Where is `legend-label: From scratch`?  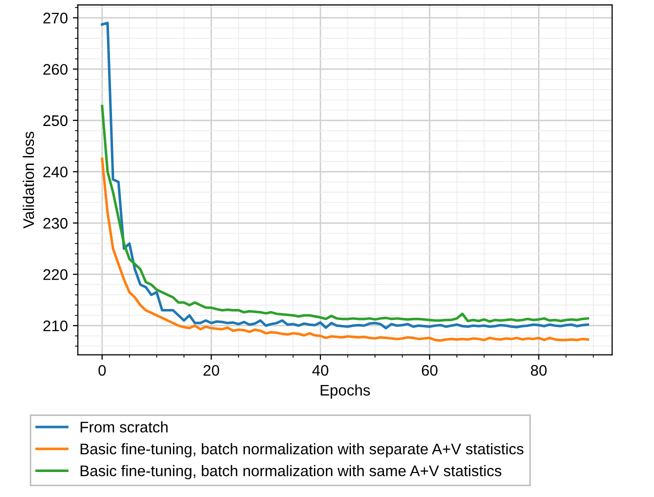 legend-label: From scratch is located at coordinates (124, 427).